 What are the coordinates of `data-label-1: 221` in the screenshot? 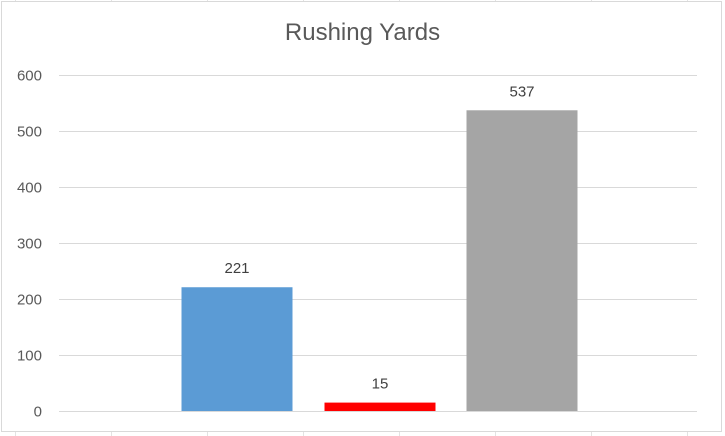 It's located at (236, 268).